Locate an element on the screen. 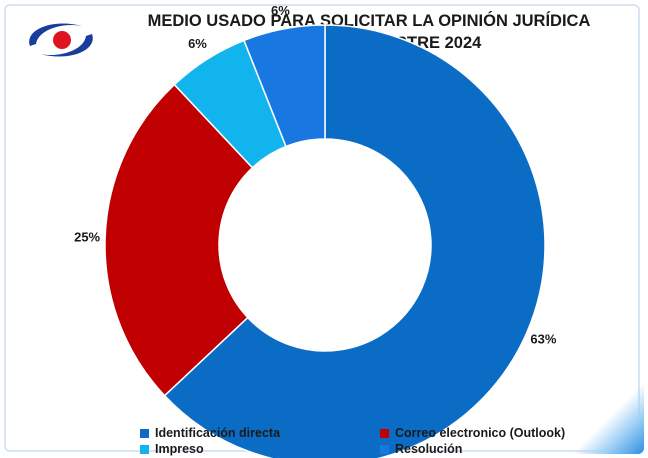 This screenshot has height=458, width=648. corner-decoration is located at coordinates (604, 414).